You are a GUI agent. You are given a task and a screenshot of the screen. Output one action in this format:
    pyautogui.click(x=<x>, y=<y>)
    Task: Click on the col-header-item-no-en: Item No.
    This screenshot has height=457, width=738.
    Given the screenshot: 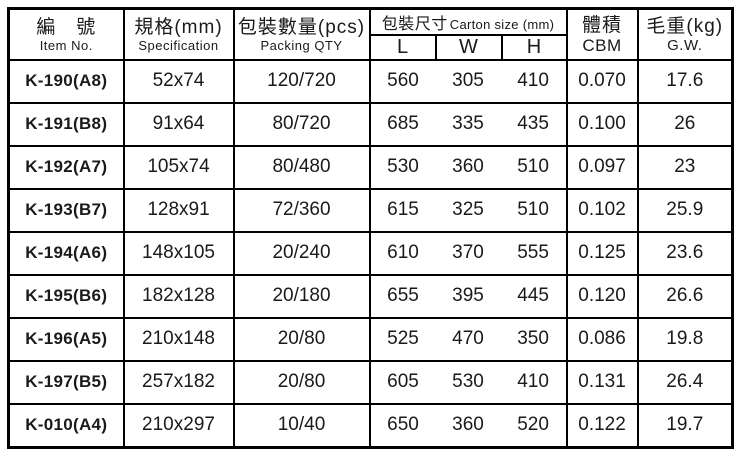 What is the action you would take?
    pyautogui.click(x=66, y=45)
    